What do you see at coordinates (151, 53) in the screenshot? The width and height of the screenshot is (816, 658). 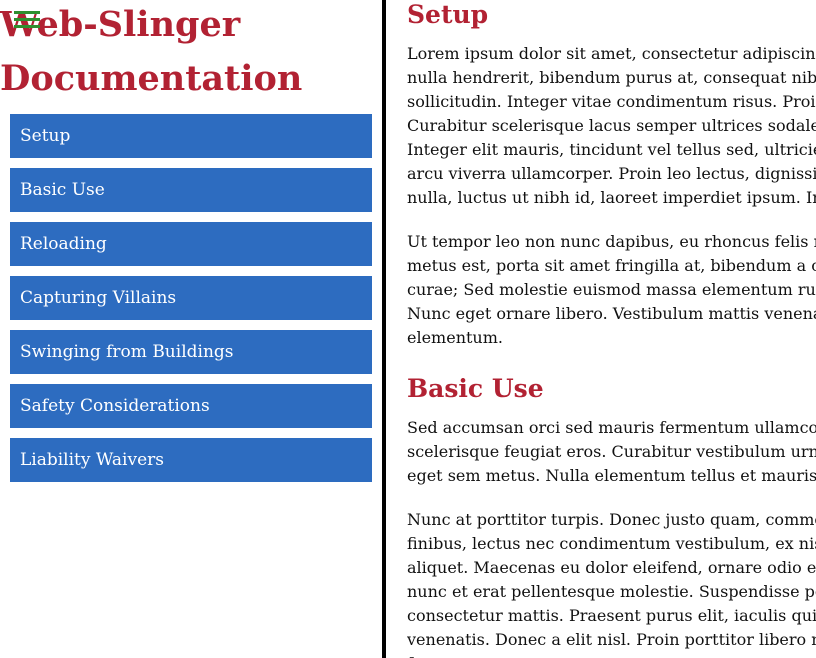 I see `site-title: Web-Slinger Documentation` at bounding box center [151, 53].